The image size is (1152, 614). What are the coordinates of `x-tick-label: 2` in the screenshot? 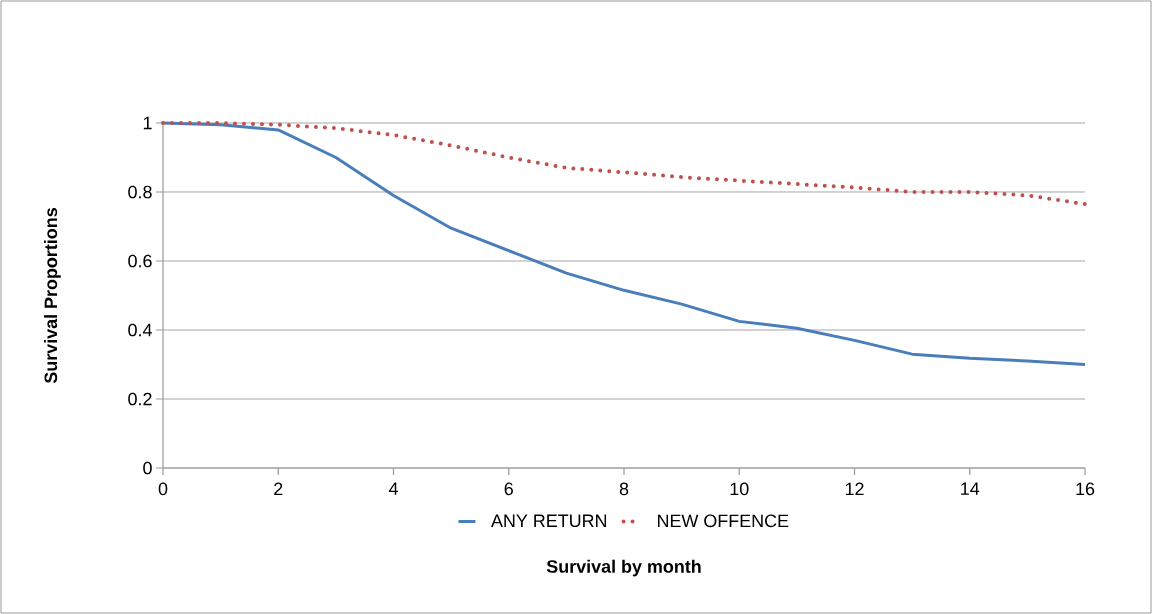 It's located at (278, 489).